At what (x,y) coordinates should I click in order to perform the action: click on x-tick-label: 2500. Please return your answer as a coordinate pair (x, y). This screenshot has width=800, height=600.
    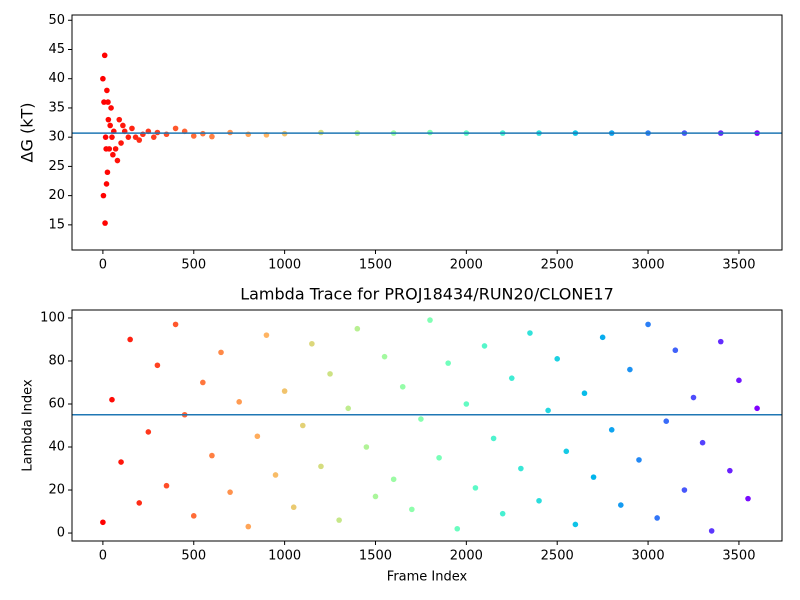
    Looking at the image, I should click on (557, 265).